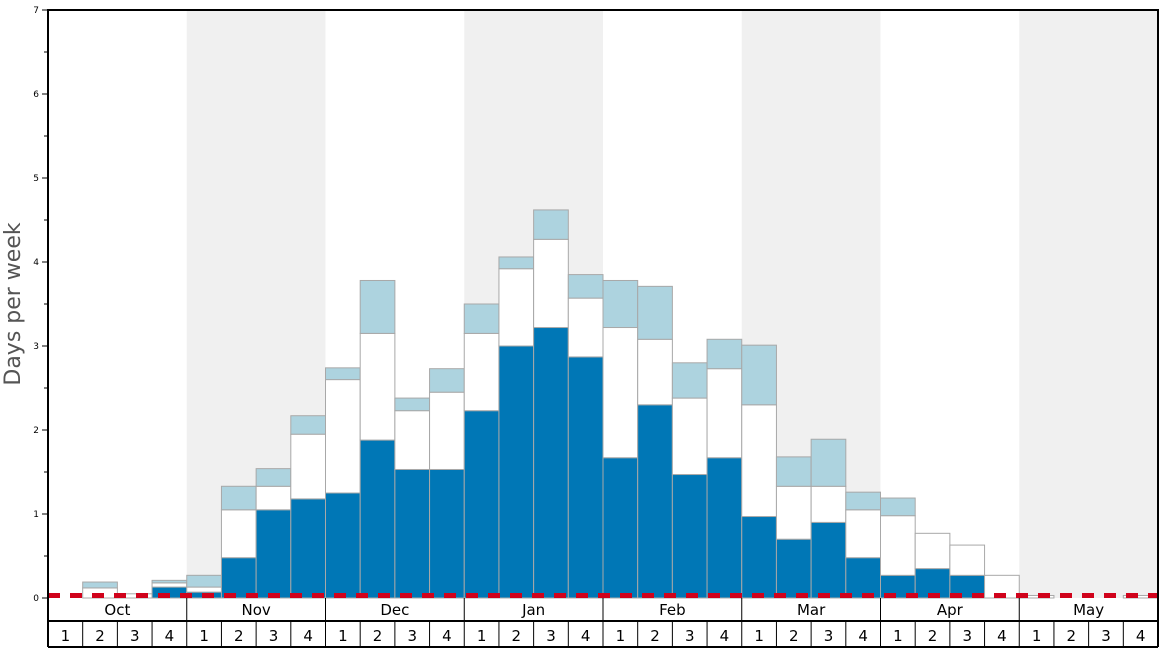 This screenshot has height=648, width=1168. Describe the element at coordinates (36, 179) in the screenshot. I see `y-tick-label: 5` at that location.